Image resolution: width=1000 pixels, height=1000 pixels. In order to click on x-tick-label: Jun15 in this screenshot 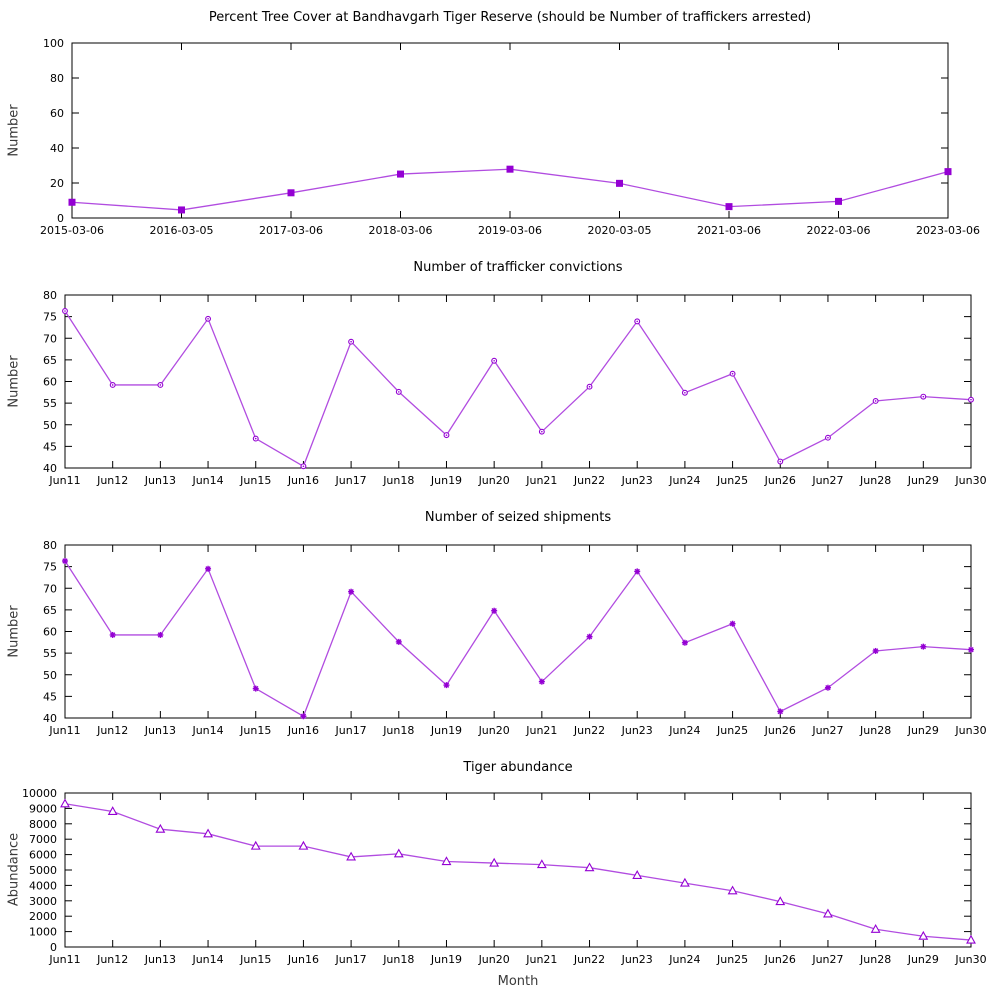, I will do `click(255, 959)`.